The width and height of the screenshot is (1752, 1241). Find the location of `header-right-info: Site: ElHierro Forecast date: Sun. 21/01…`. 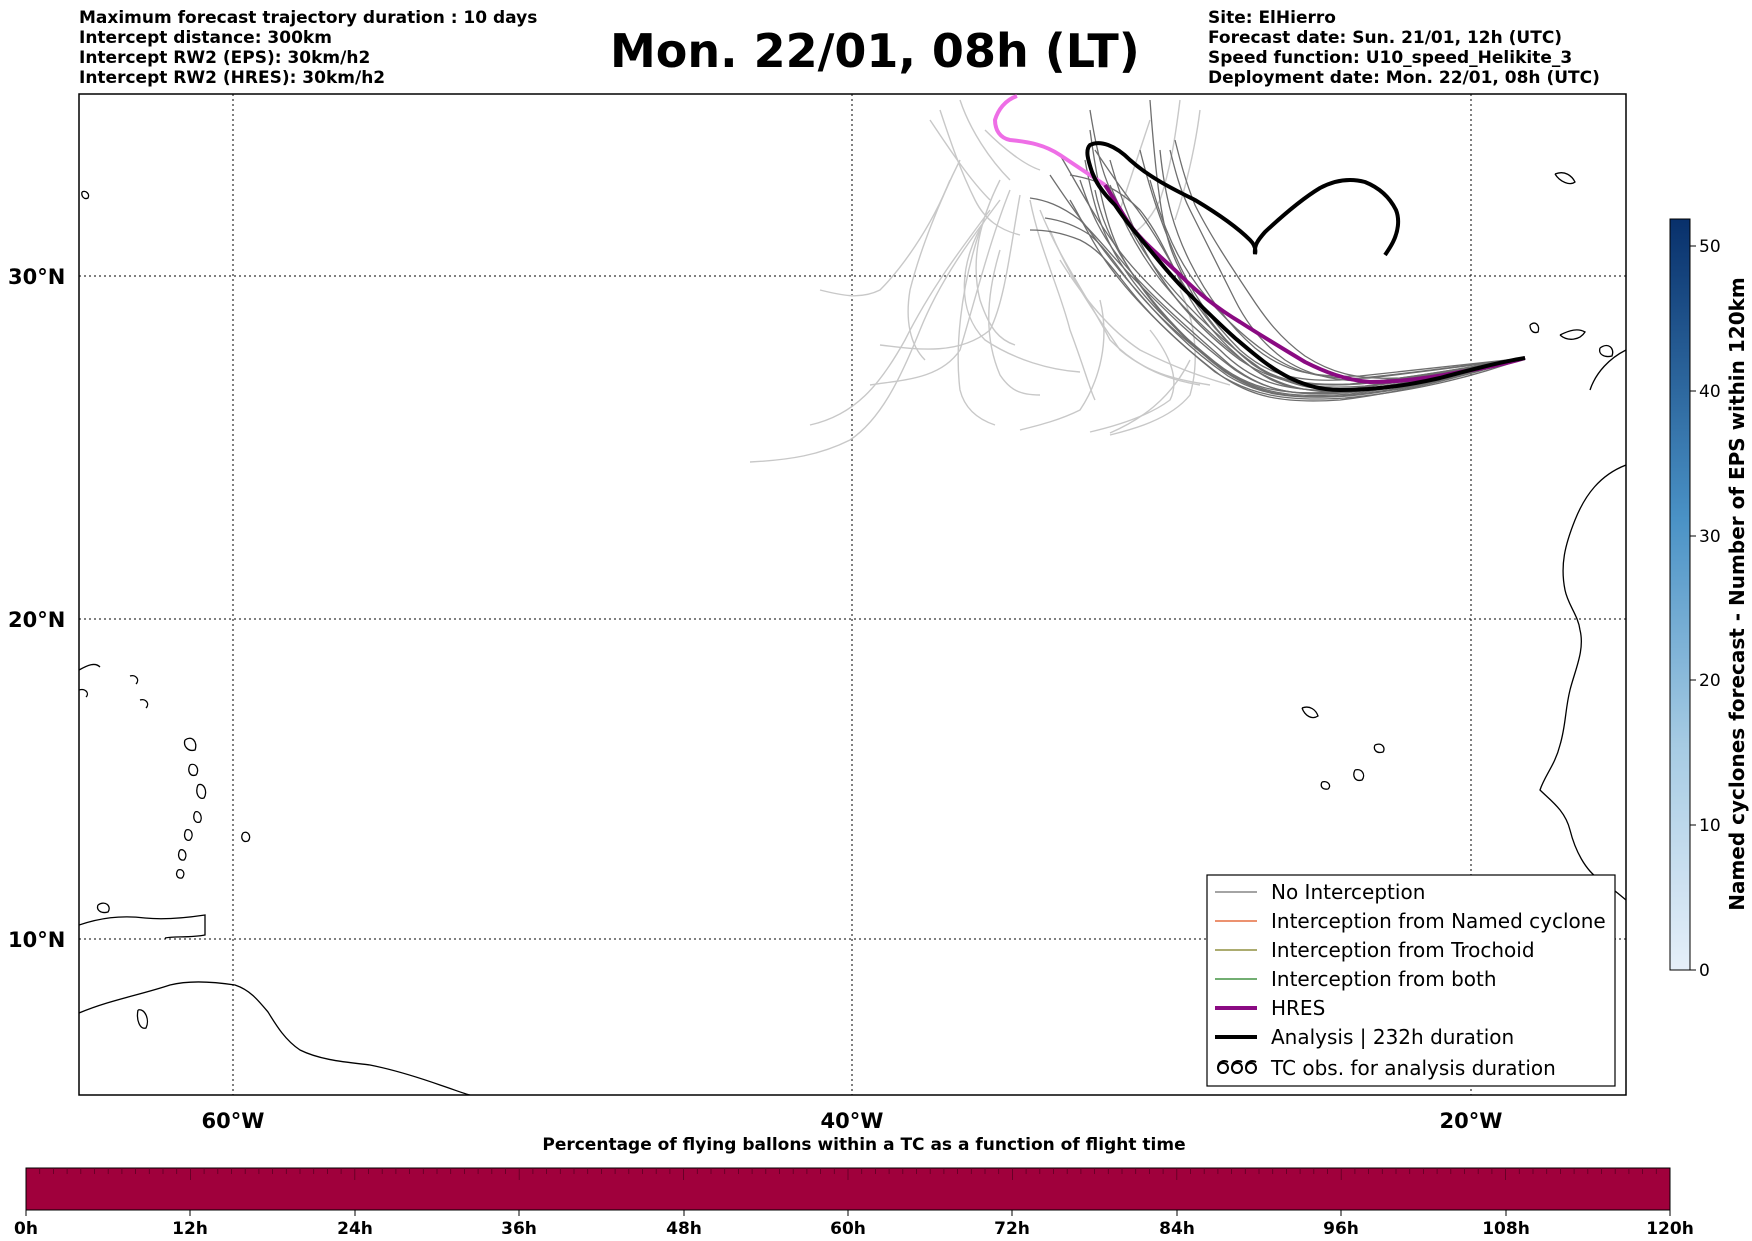

header-right-info: Site: ElHierro Forecast date: Sun. 21/01… is located at coordinates (1404, 48).